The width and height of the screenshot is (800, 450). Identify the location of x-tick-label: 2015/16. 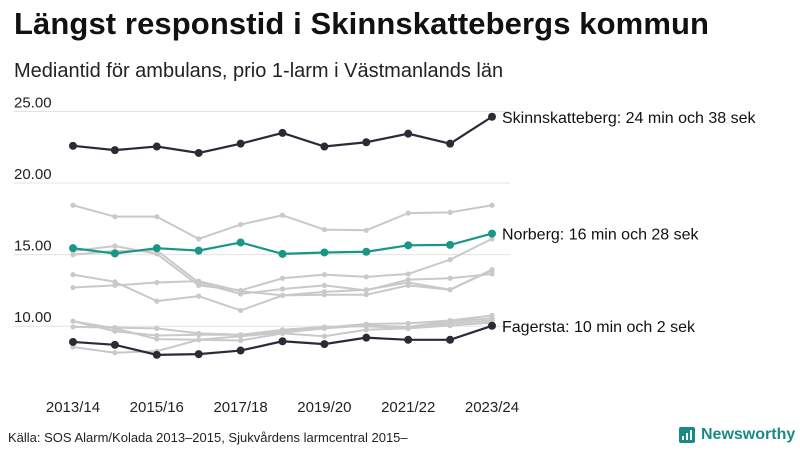
(157, 407).